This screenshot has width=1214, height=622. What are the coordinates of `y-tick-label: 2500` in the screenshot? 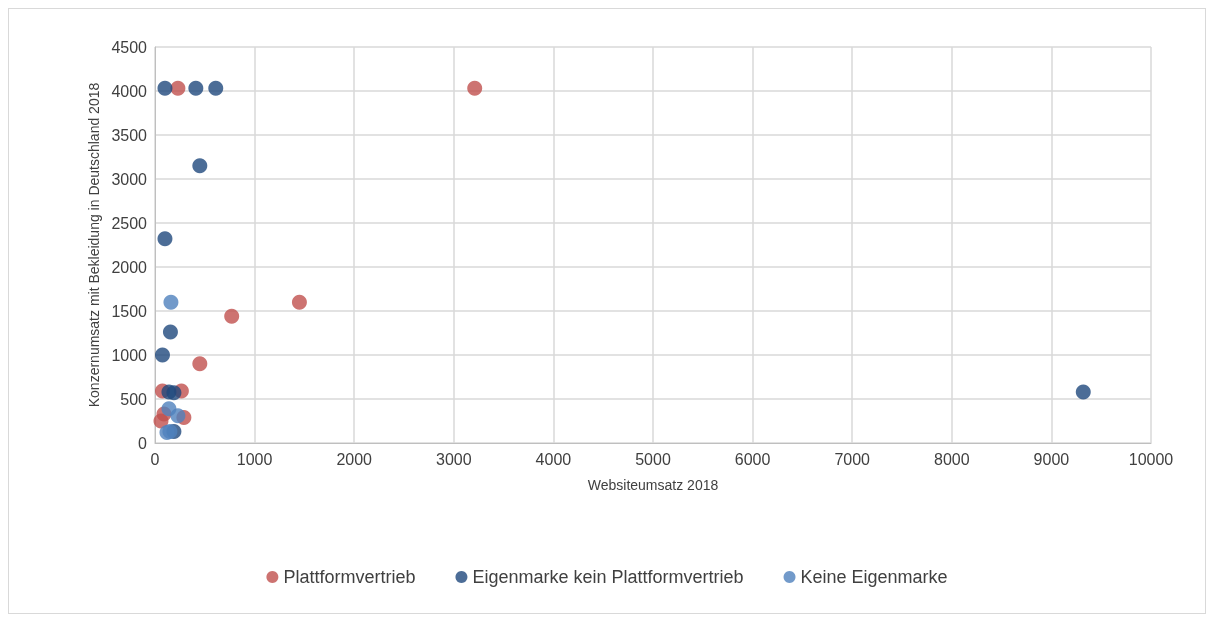 It's located at (129, 223).